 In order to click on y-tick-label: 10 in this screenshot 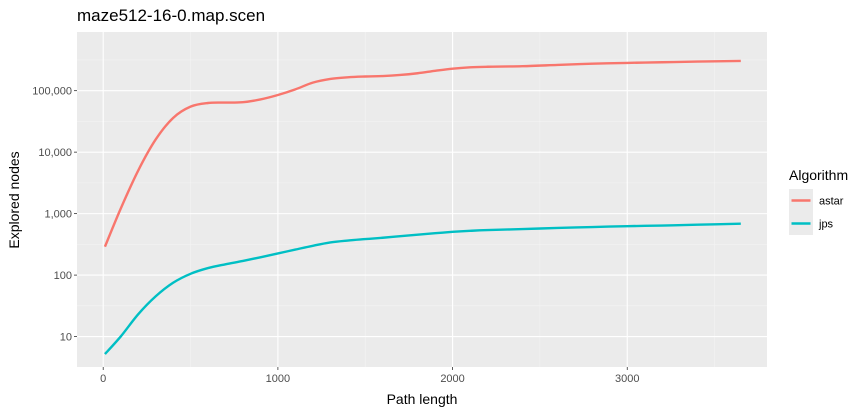, I will do `click(66, 338)`.